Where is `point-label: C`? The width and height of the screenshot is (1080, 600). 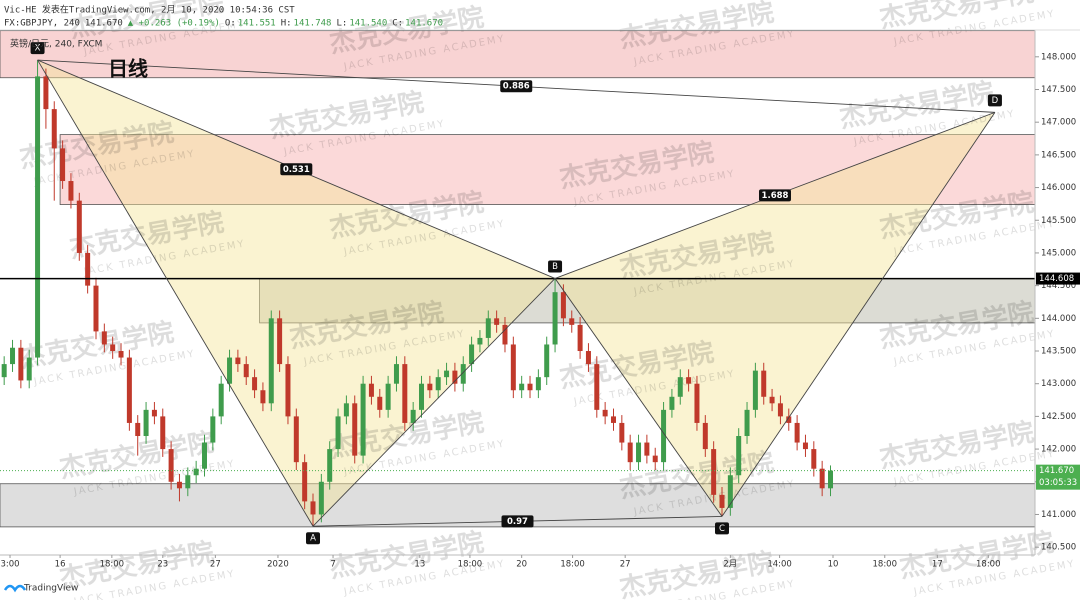
point-label: C is located at coordinates (722, 529).